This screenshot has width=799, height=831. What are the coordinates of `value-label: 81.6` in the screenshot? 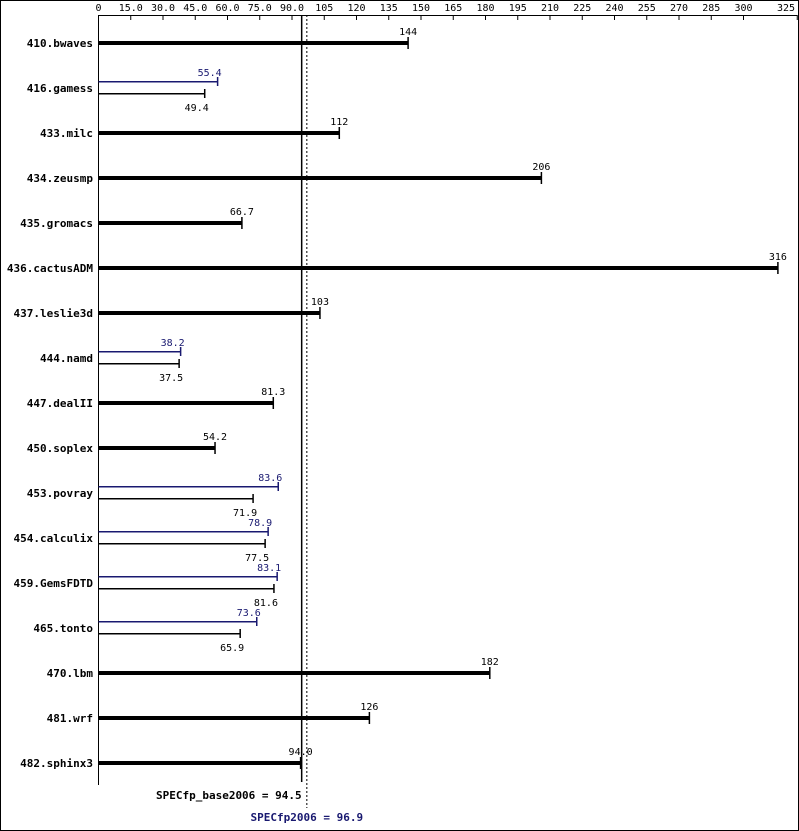 It's located at (266, 603).